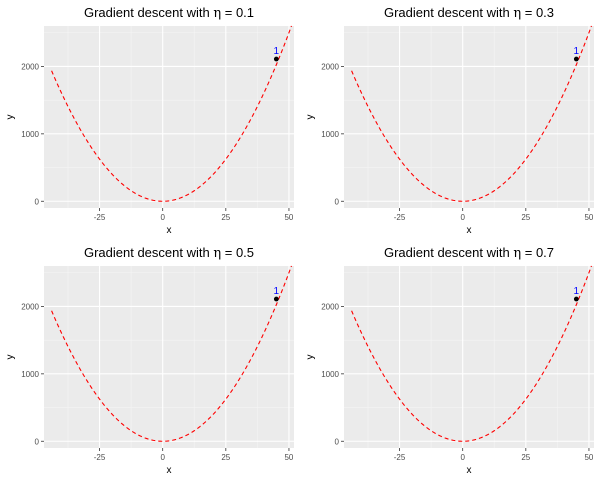  I want to click on chart-title: Gradient descent with η = 0.7, so click(469, 253).